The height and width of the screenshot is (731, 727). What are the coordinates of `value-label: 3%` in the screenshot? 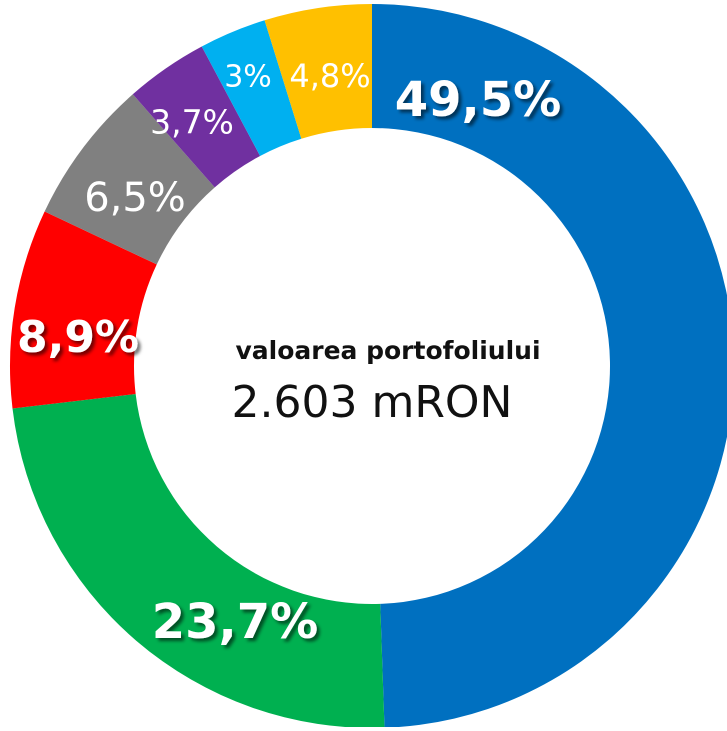 It's located at (248, 77).